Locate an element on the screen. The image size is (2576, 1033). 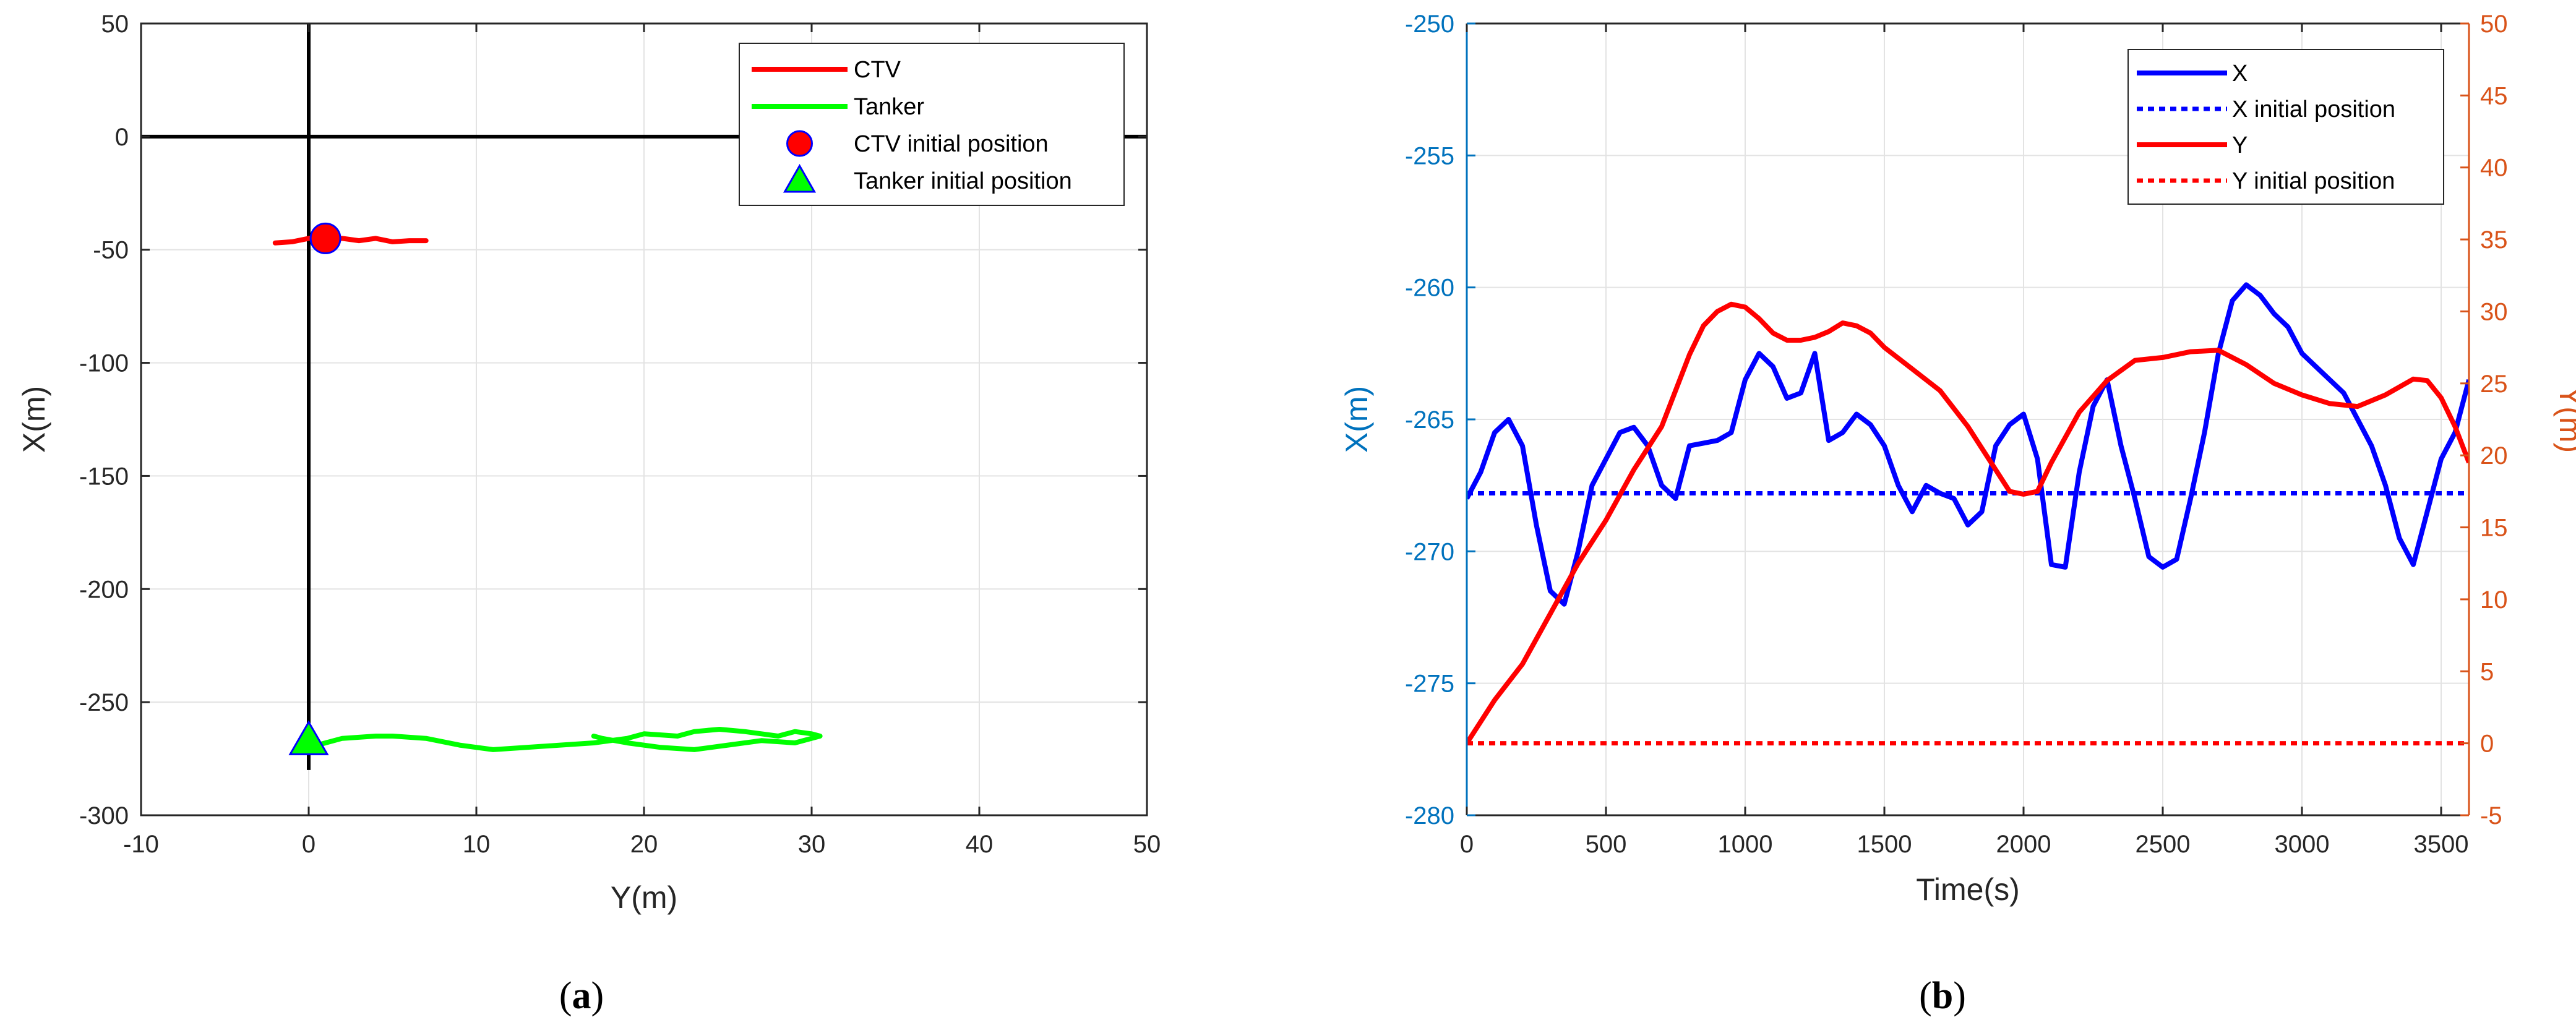
x-tick-label: 2000 is located at coordinates (2024, 845).